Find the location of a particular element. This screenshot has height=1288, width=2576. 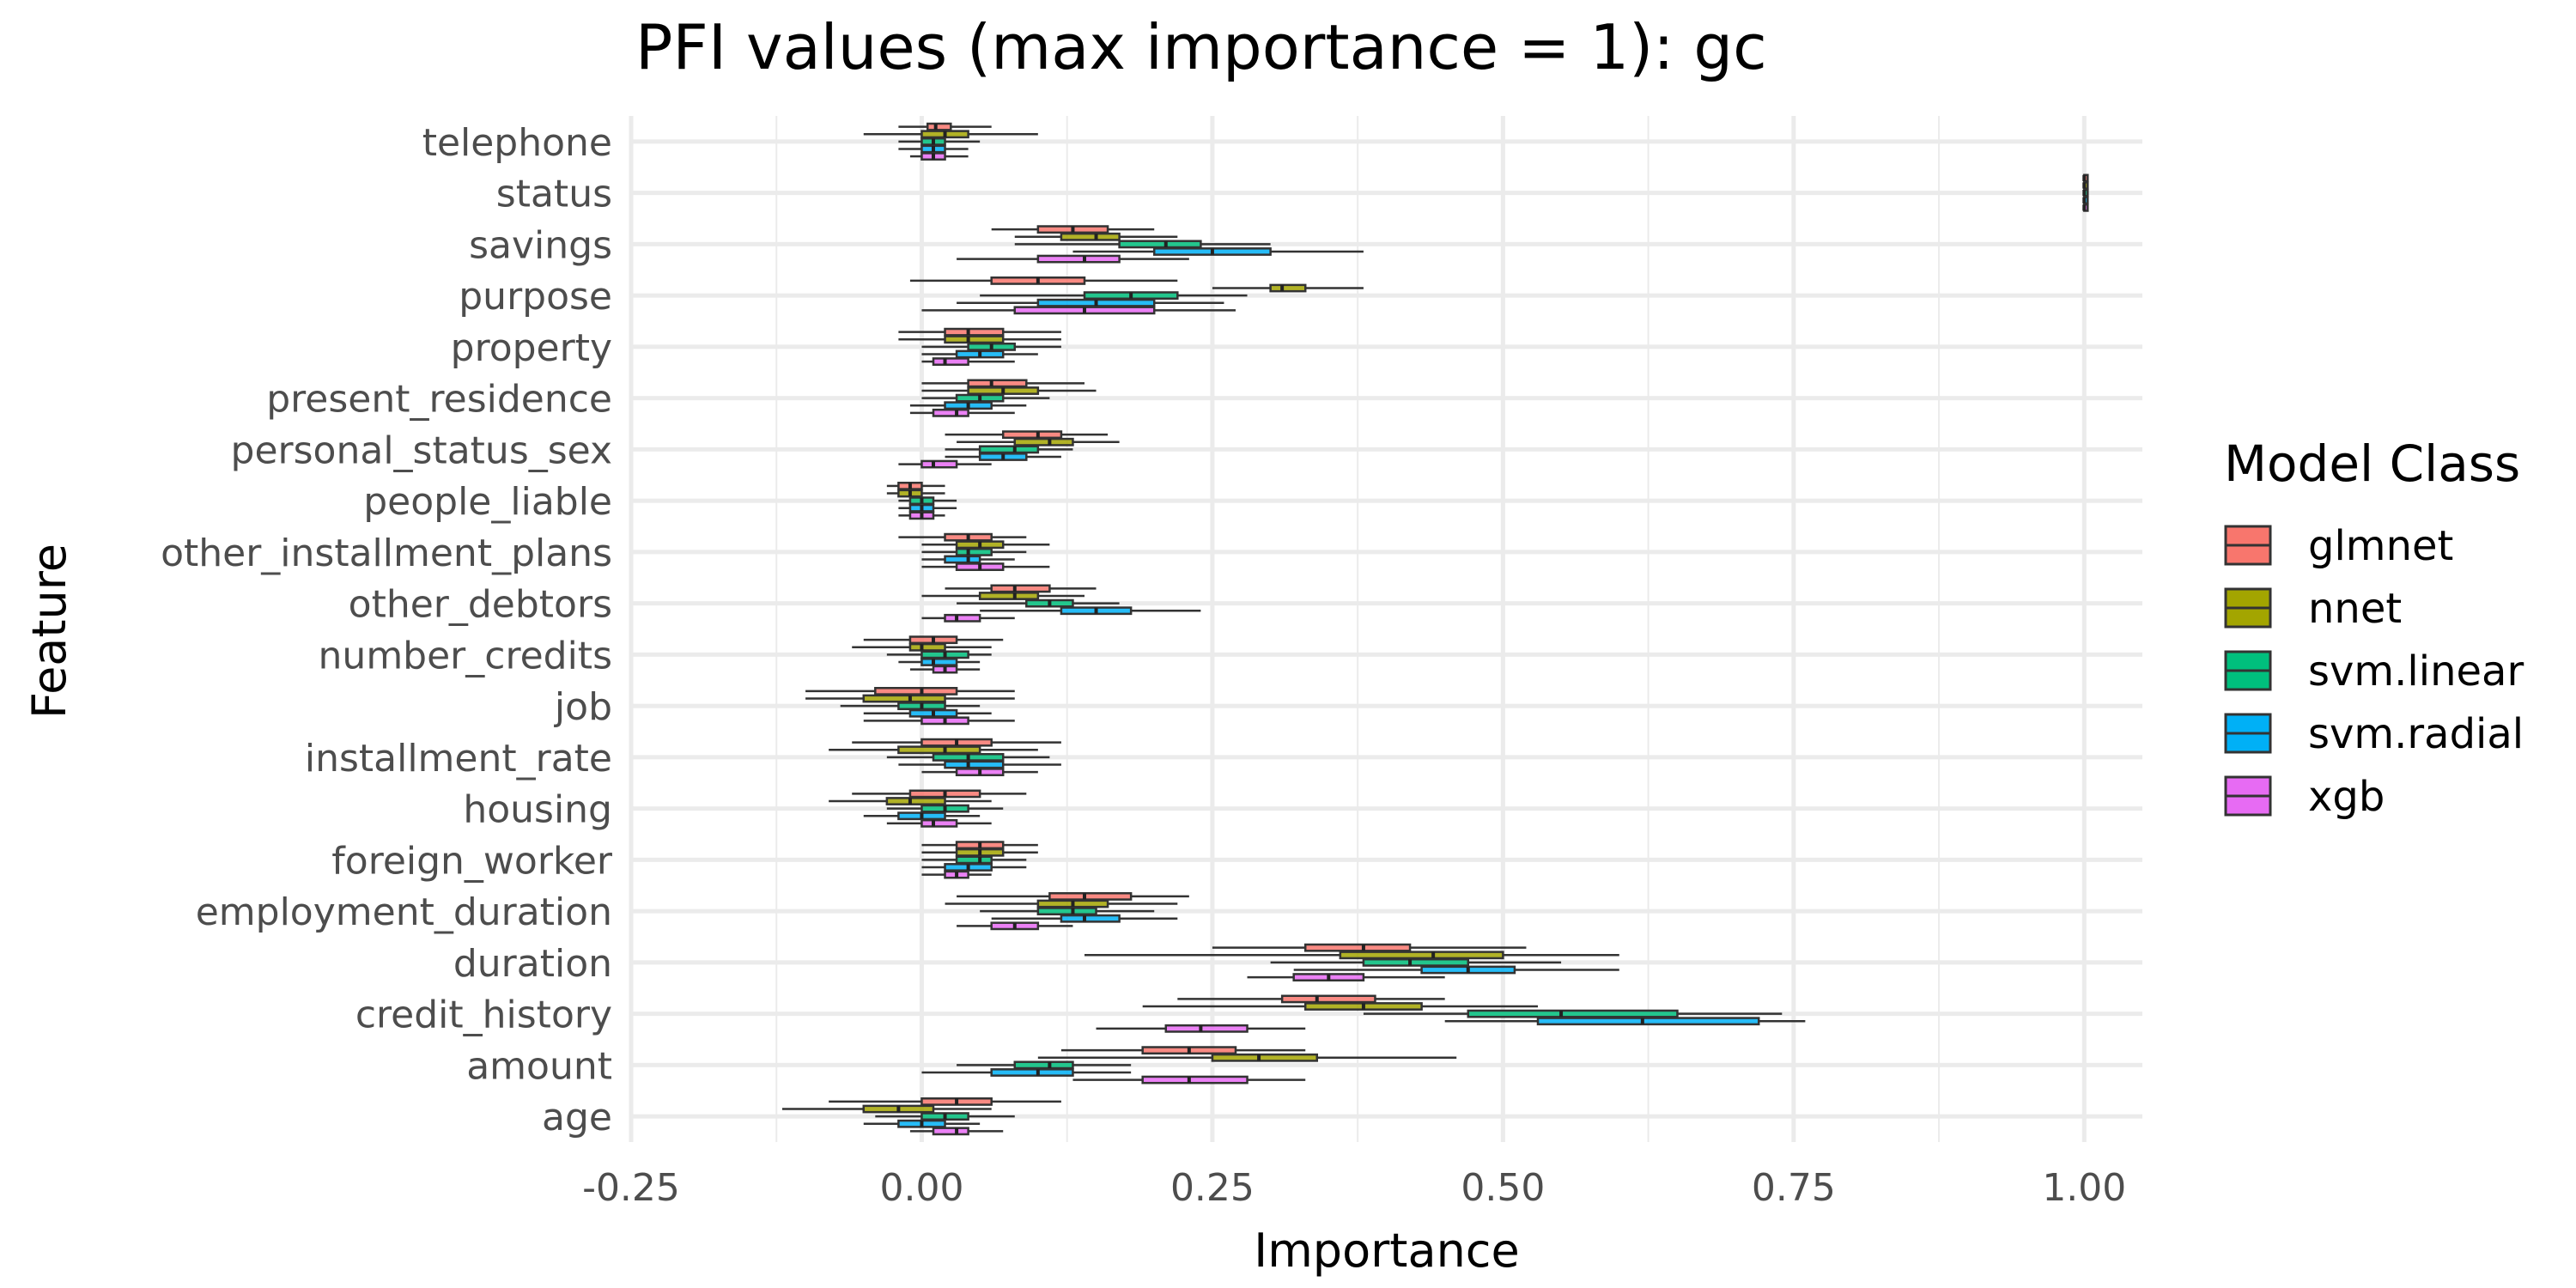

chart-title: PFI values (max importance = 1): gc is located at coordinates (1201, 47).